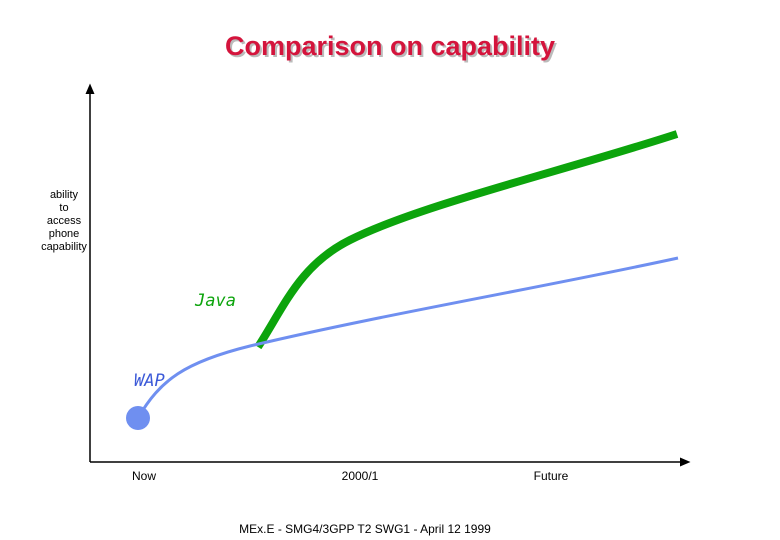  I want to click on x-label: Future, so click(551, 476).